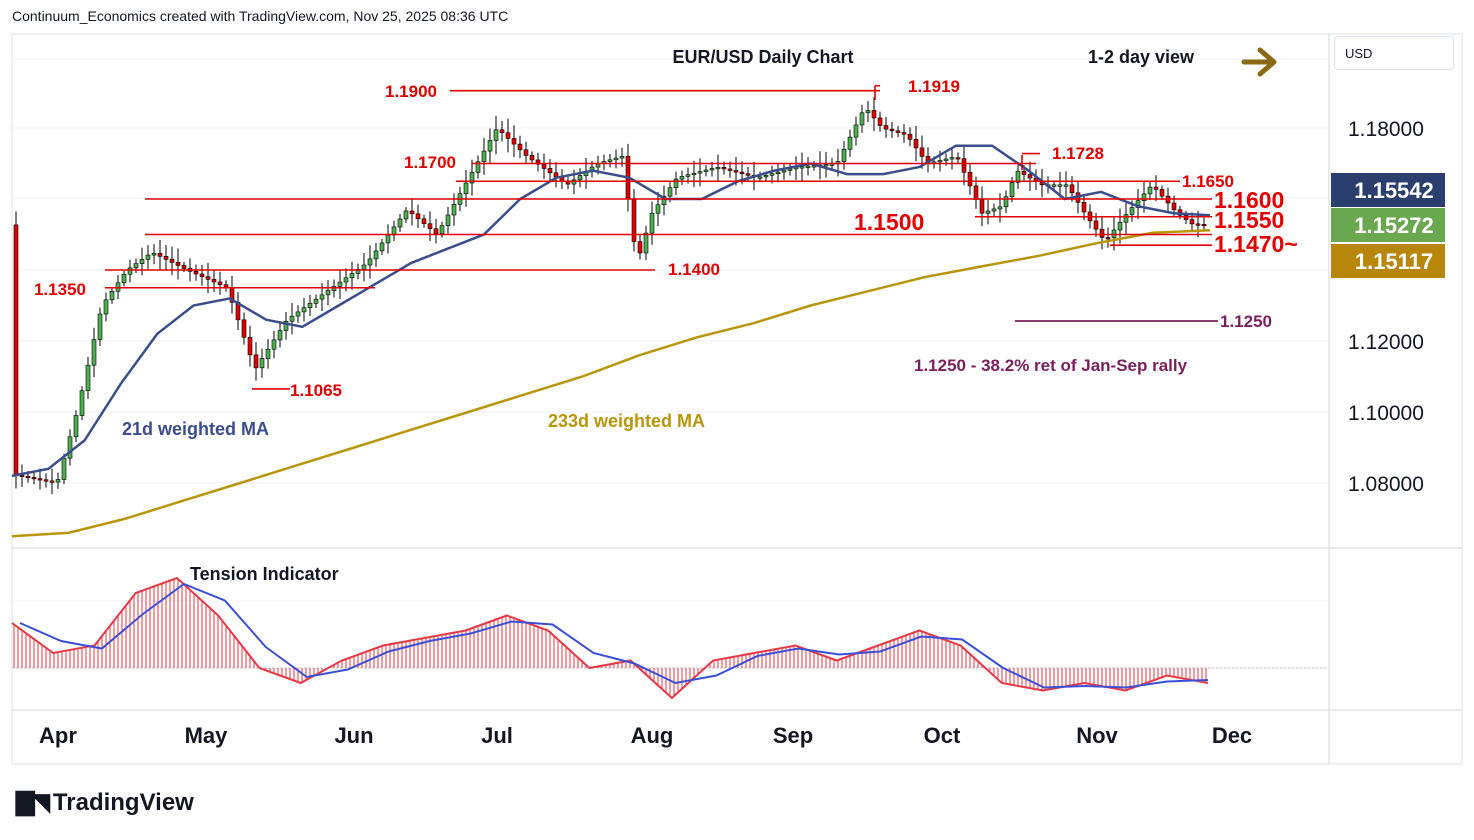  Describe the element at coordinates (60, 289) in the screenshot. I see `level-label: 1.1350` at that location.